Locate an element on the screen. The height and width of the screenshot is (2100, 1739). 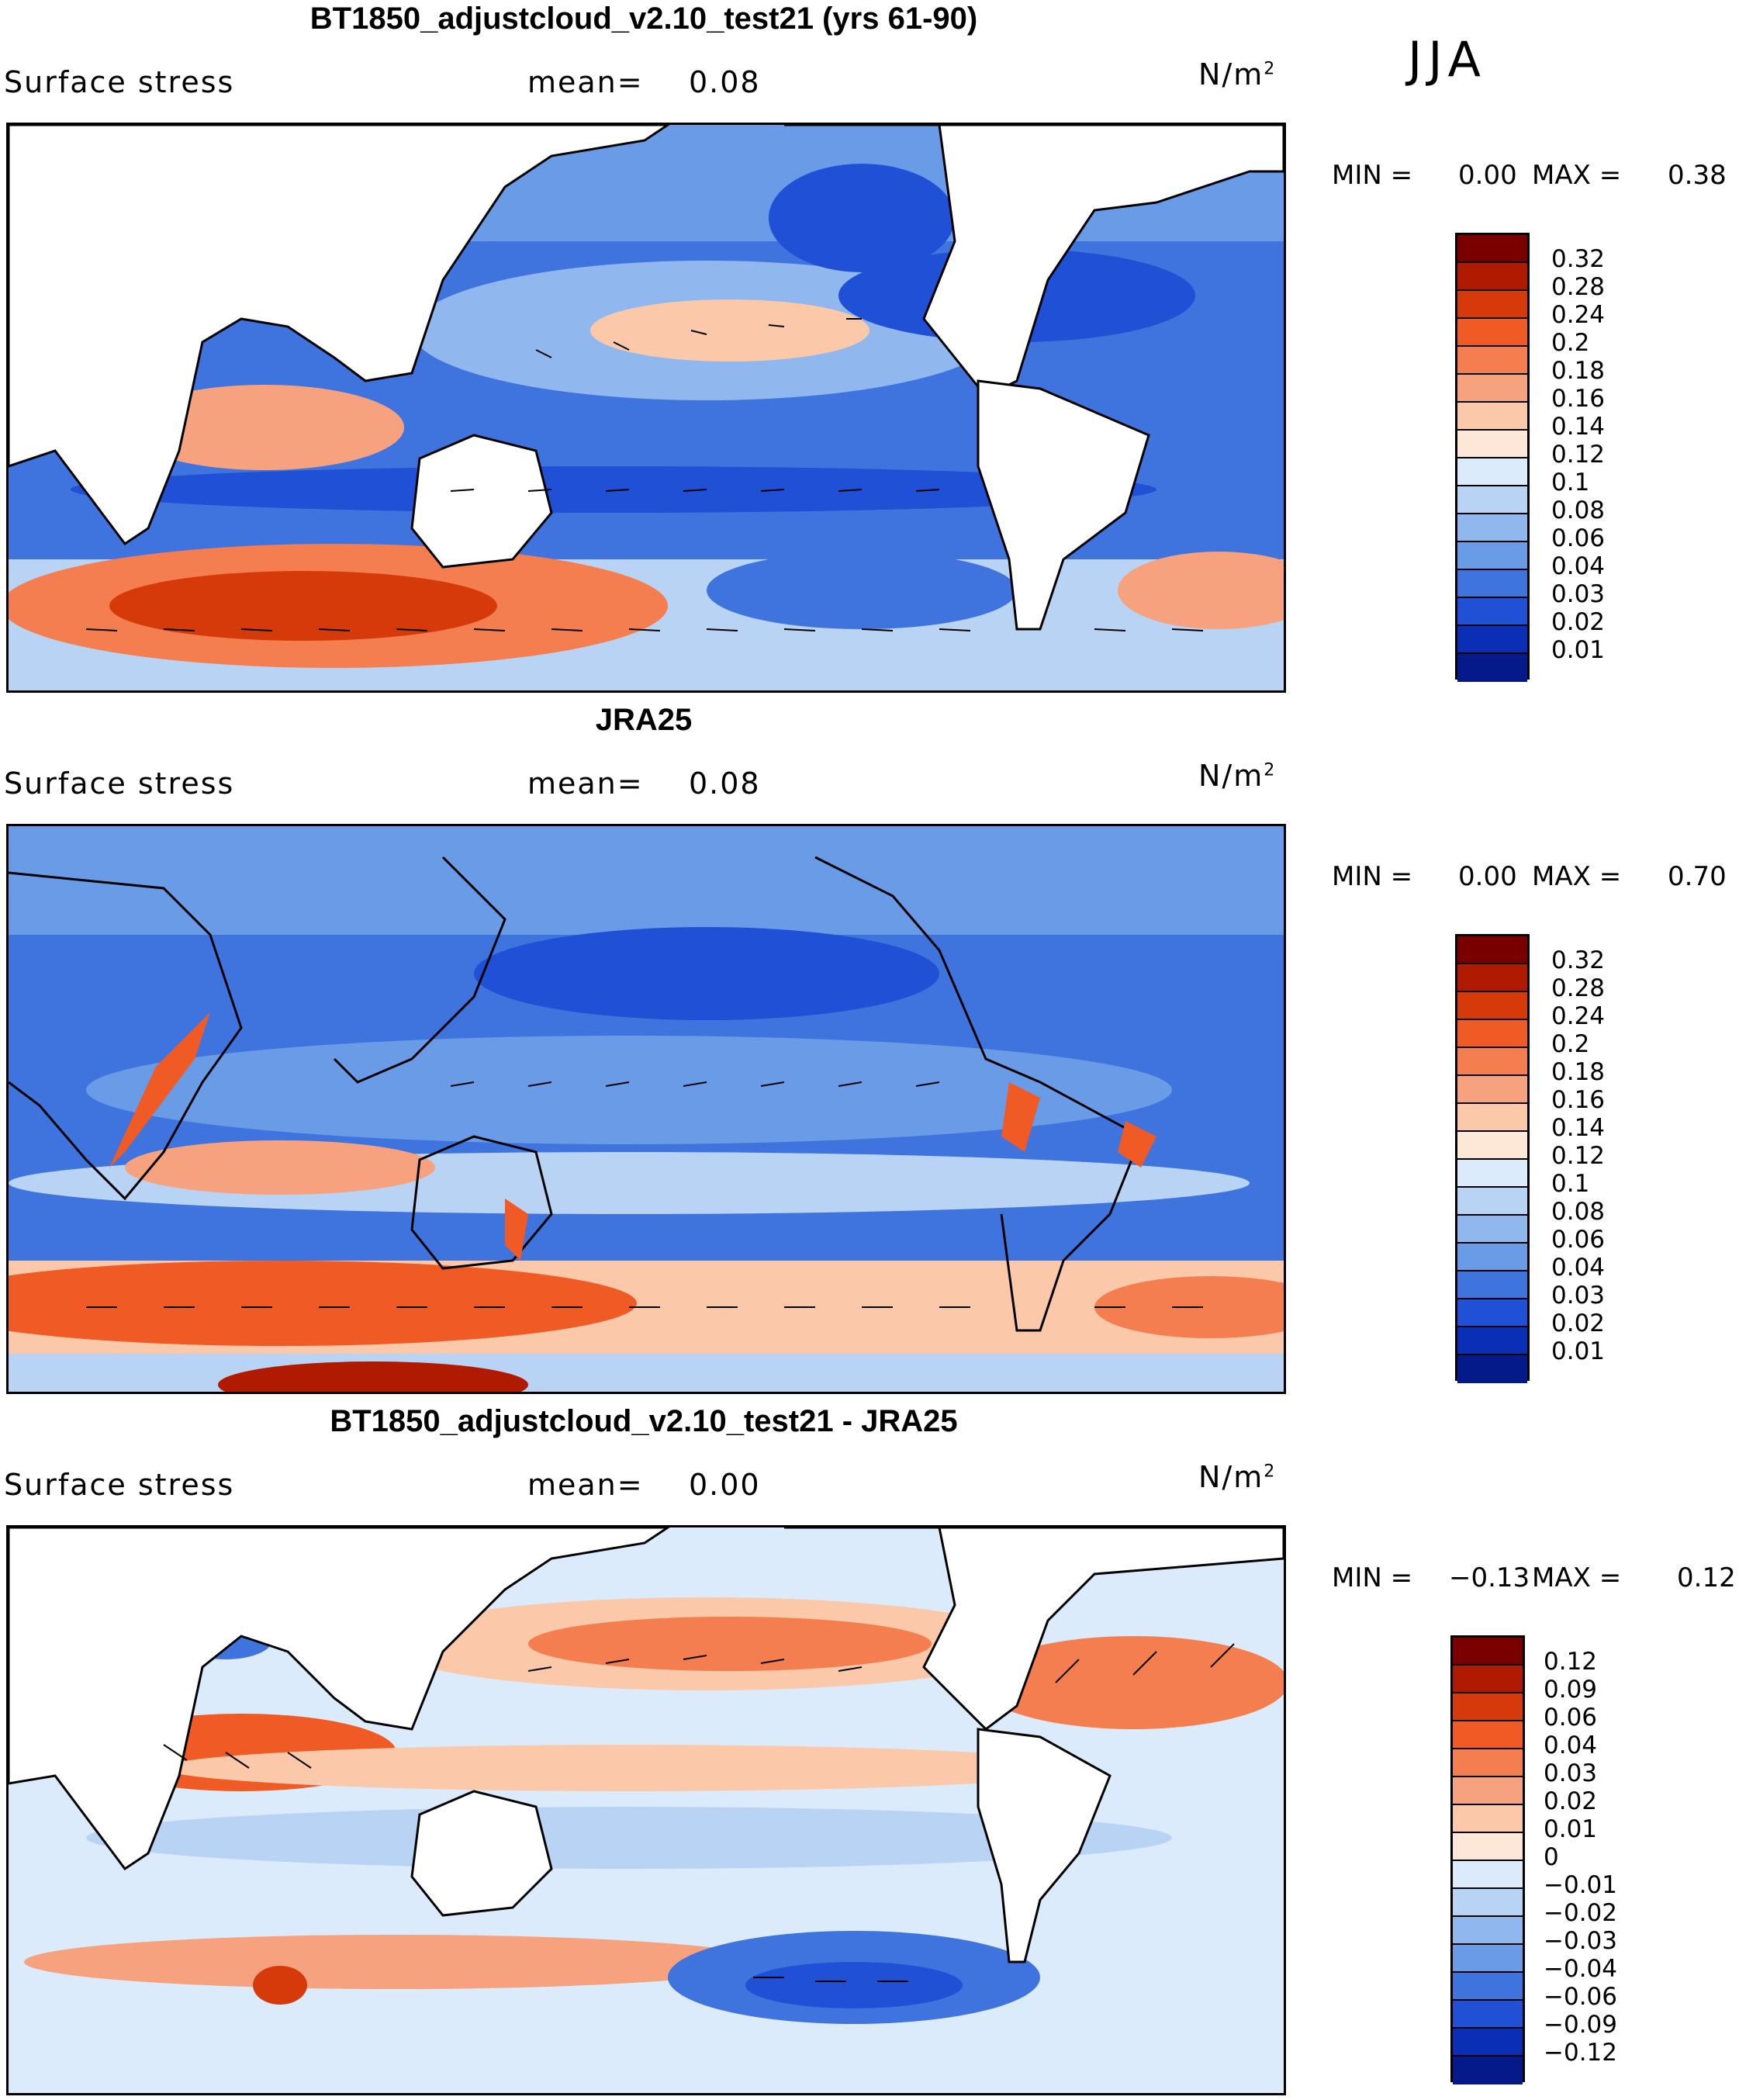
panel-2-mean-label: mean= is located at coordinates (585, 783).